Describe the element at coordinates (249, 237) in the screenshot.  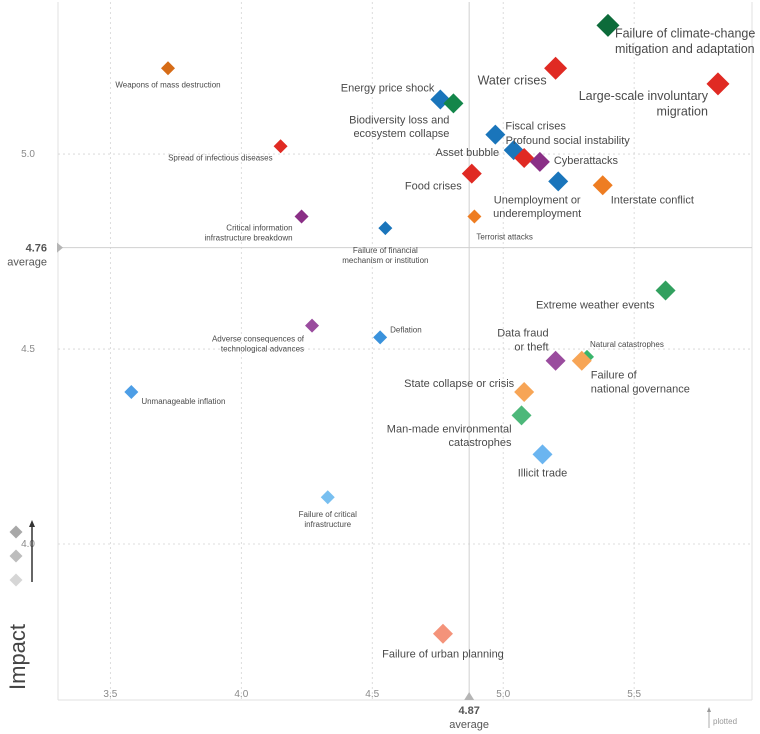
I see `data-point-label-line: infrastructure breakdown` at that location.